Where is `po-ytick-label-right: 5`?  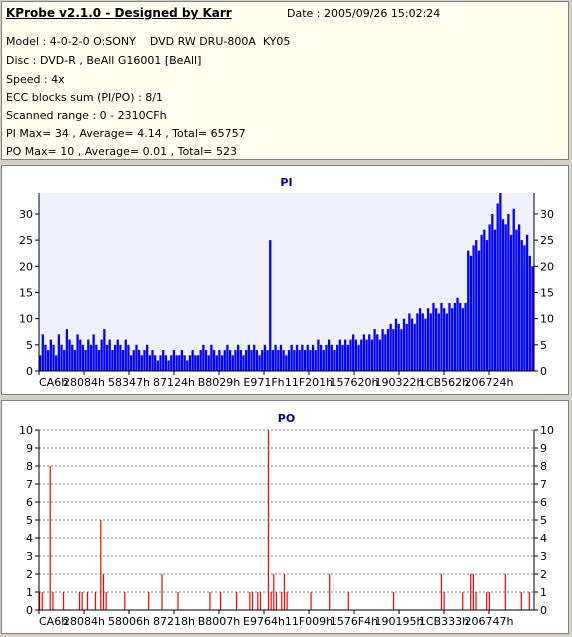
po-ytick-label-right: 5 is located at coordinates (543, 520).